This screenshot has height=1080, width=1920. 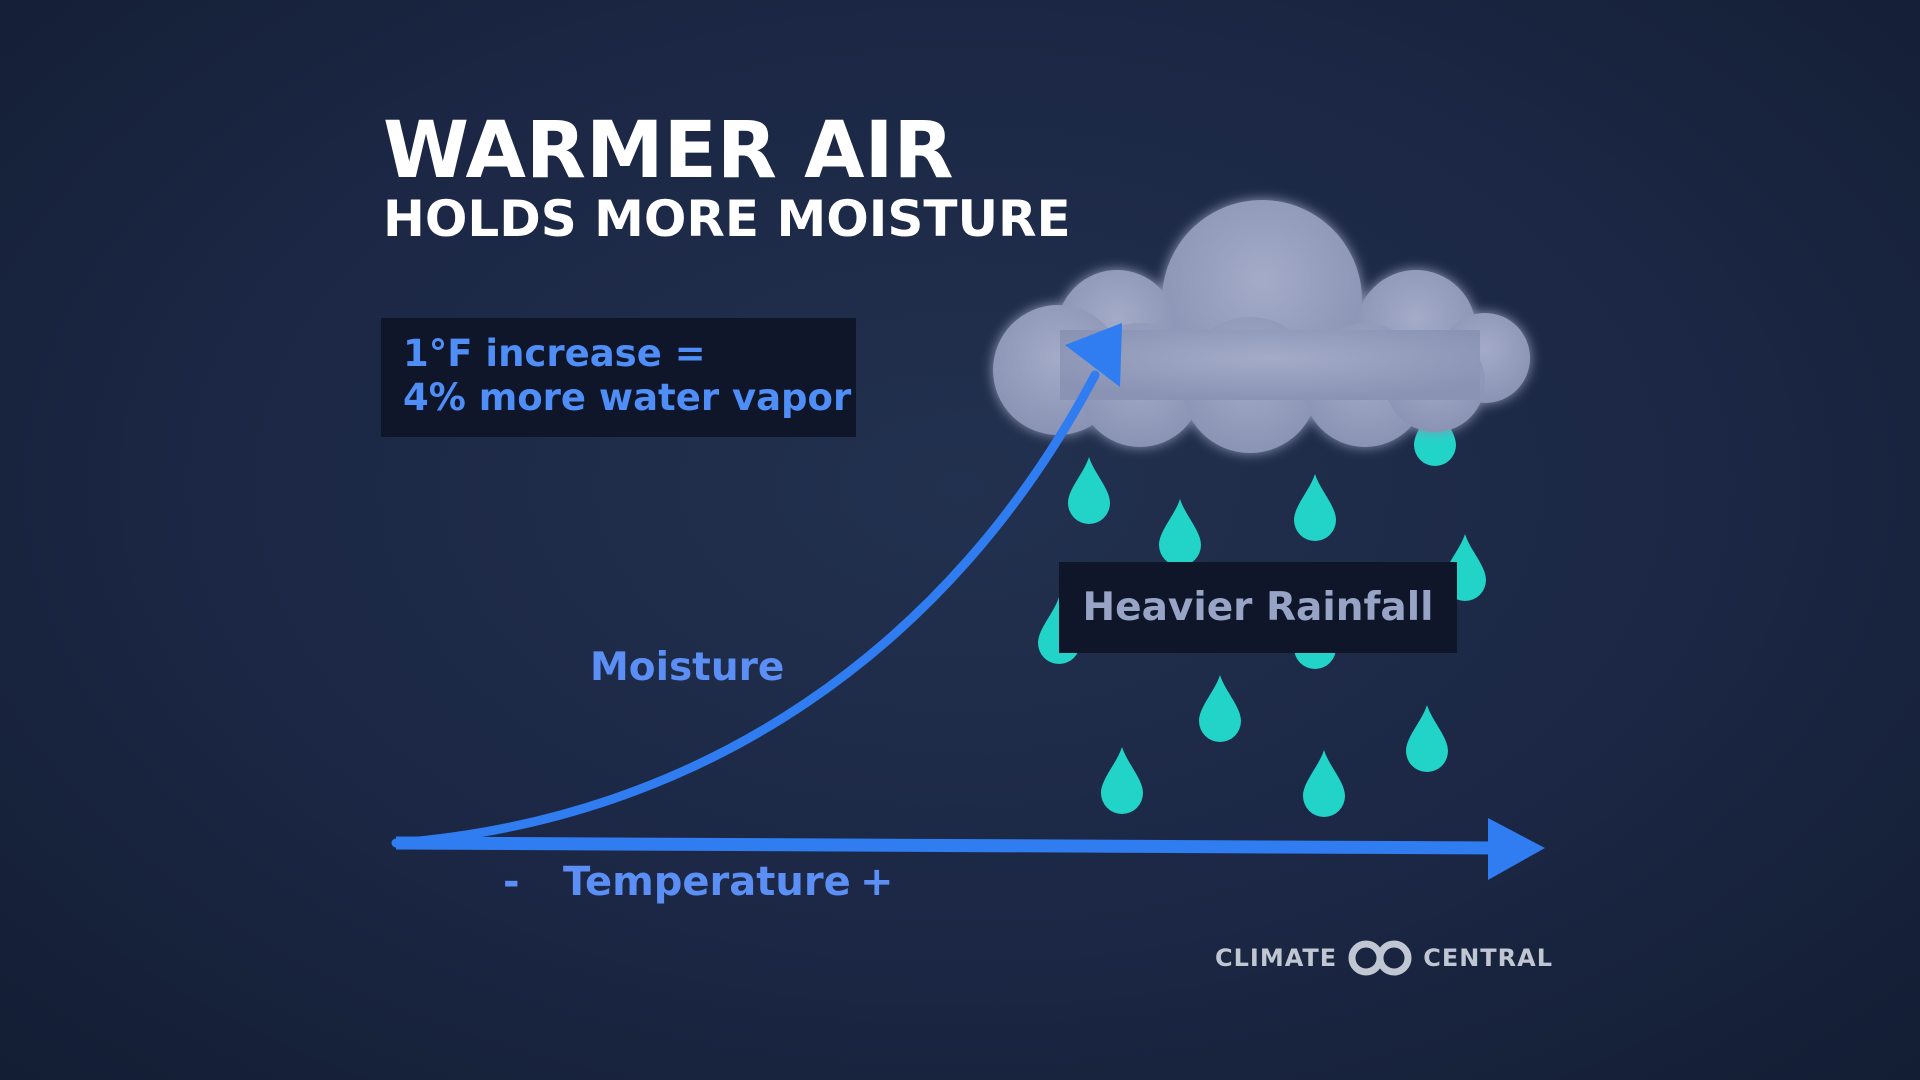 What do you see at coordinates (554, 353) in the screenshot?
I see `fact-line-1: 1°F increase =` at bounding box center [554, 353].